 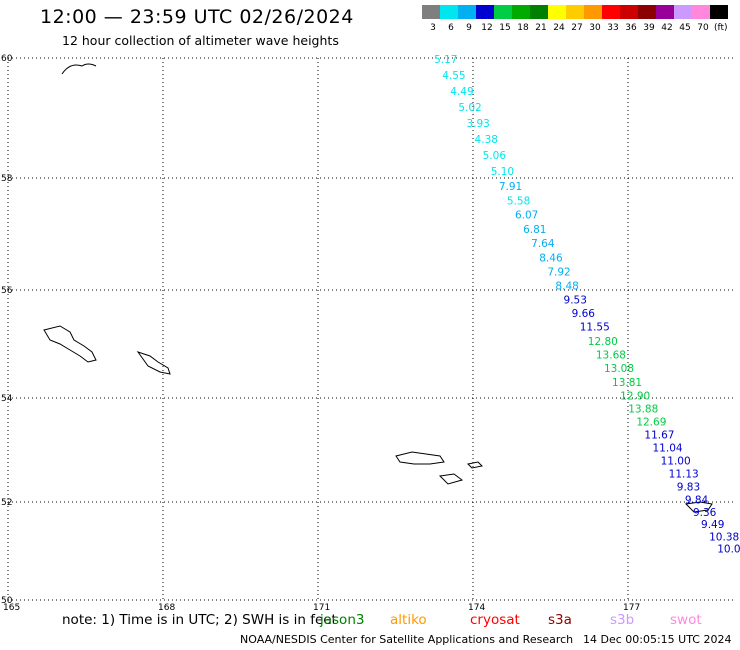 What do you see at coordinates (166, 608) in the screenshot?
I see `longitude-tick-label: 168` at bounding box center [166, 608].